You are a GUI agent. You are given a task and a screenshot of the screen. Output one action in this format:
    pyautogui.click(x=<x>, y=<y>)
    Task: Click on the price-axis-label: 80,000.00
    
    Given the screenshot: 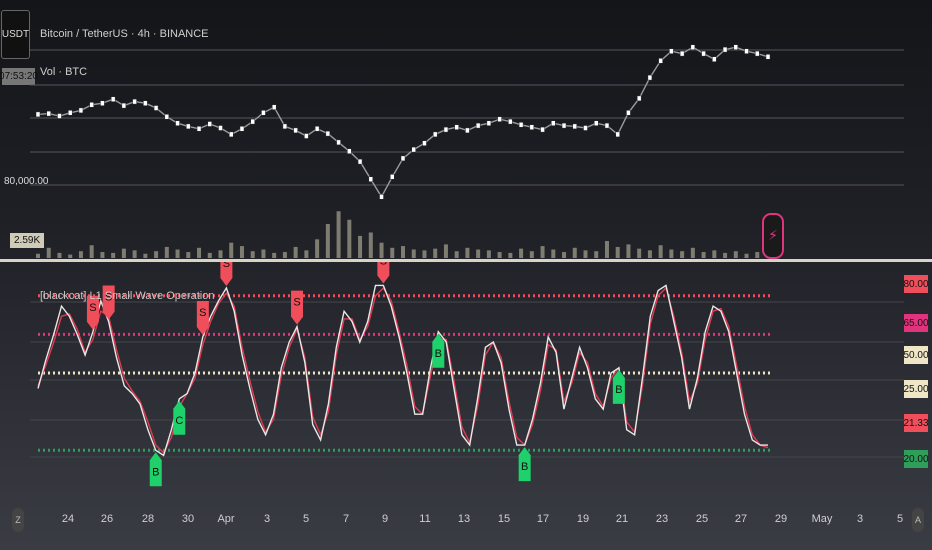 What is the action you would take?
    pyautogui.click(x=26, y=181)
    